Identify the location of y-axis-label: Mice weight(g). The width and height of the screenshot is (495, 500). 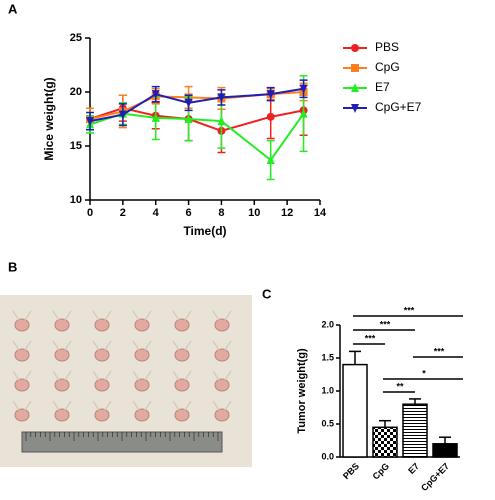
(49, 118).